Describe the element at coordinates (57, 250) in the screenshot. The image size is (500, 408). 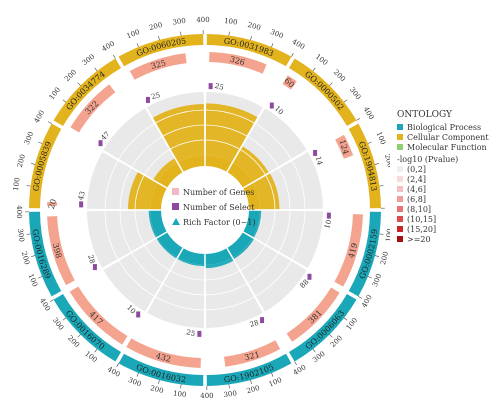
I see `genes-bar-label: 398` at that location.